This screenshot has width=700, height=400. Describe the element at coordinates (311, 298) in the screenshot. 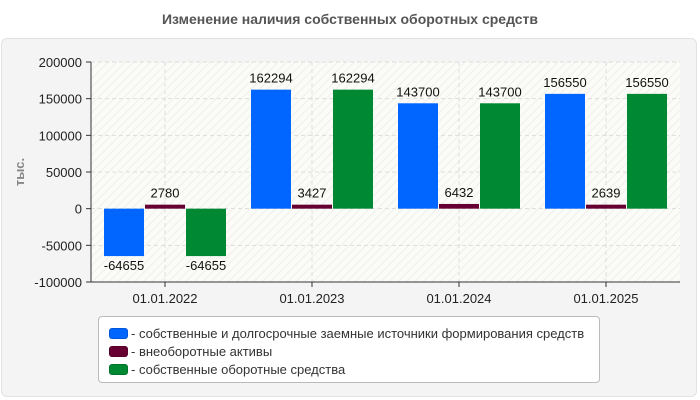

I see `x-tick-label: 01.01.2023` at that location.